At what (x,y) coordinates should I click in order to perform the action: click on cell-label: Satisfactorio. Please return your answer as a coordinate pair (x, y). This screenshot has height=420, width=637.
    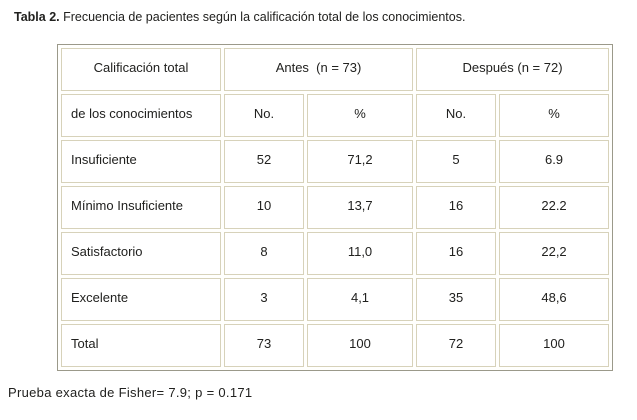
    Looking at the image, I should click on (141, 253).